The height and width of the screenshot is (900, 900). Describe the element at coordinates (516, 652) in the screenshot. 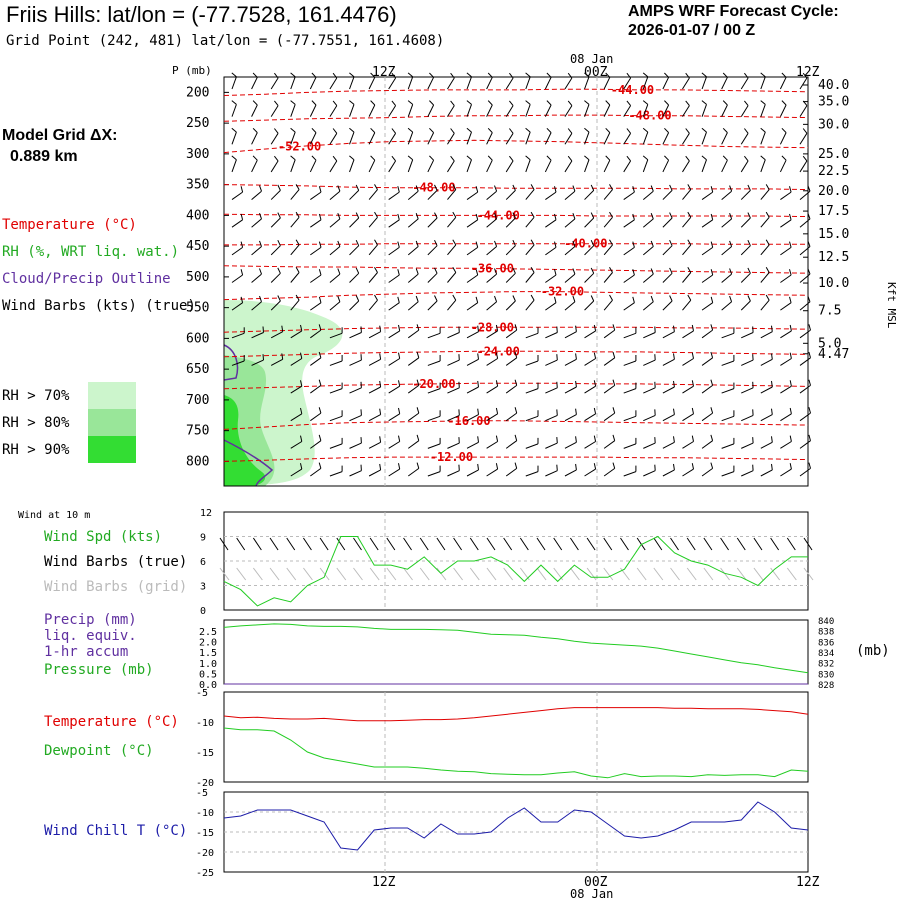

I see `precip-panel-frame` at that location.